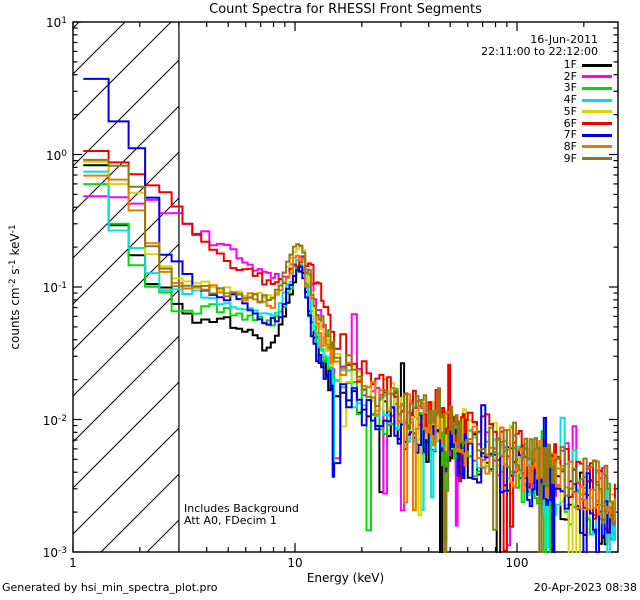 Image resolution: width=640 pixels, height=600 pixels. Describe the element at coordinates (54, 421) in the screenshot. I see `y-tick-label-10e-2: 10⁻²` at that location.